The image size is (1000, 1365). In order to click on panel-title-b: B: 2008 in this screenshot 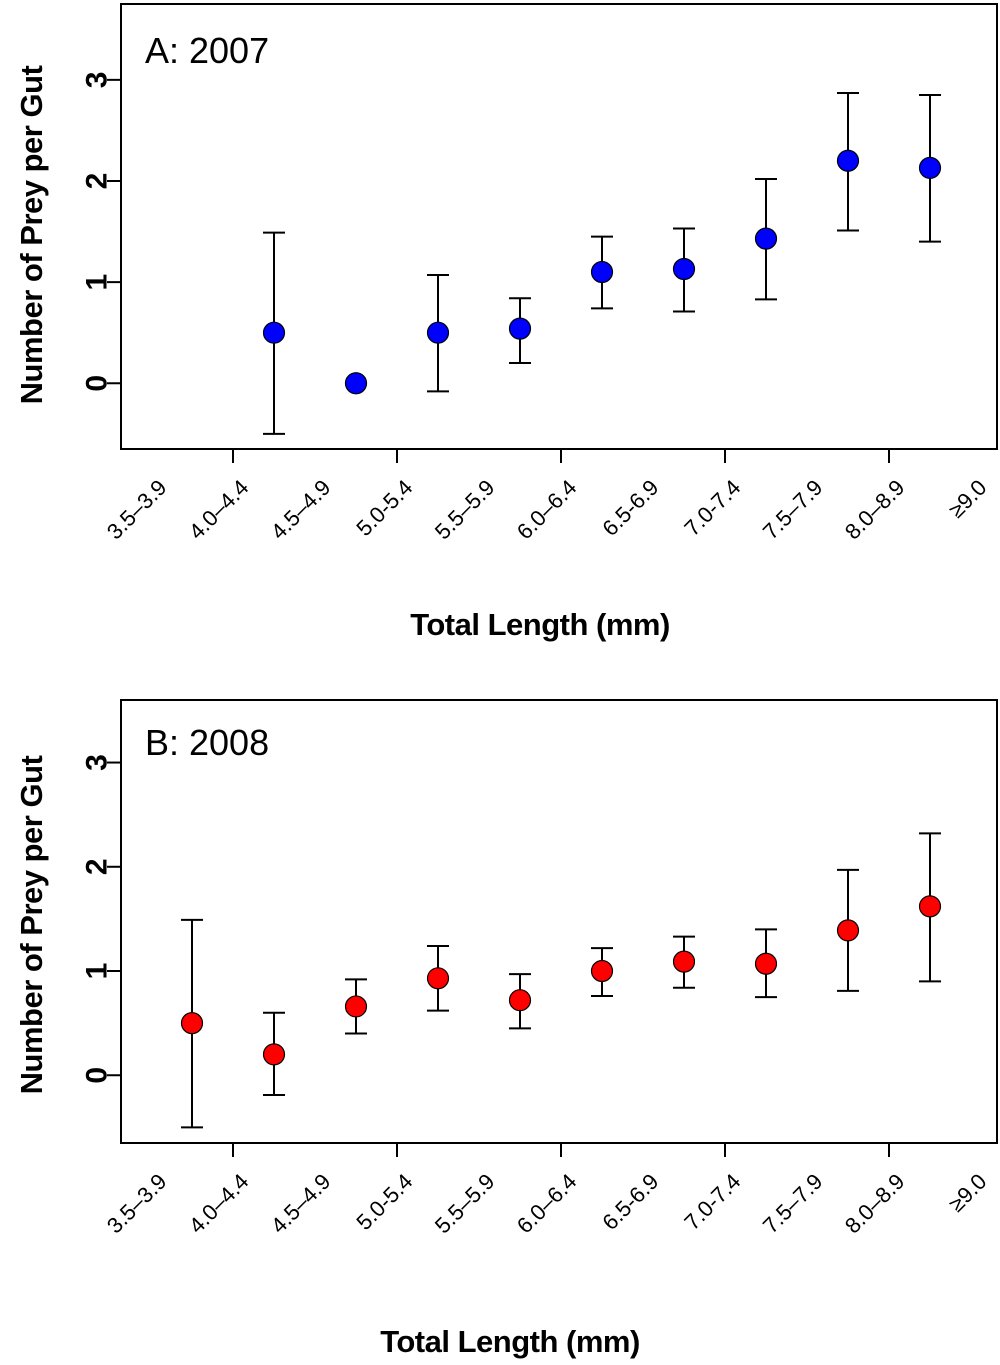, I will do `click(207, 742)`.